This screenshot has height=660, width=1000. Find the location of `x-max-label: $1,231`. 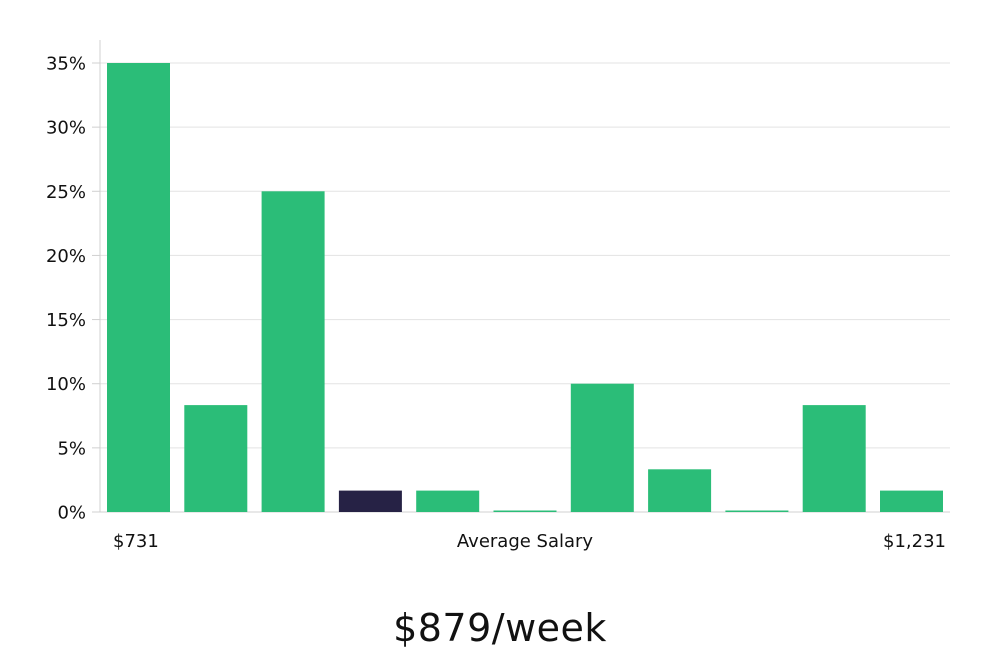

x-max-label: $1,231 is located at coordinates (914, 541).